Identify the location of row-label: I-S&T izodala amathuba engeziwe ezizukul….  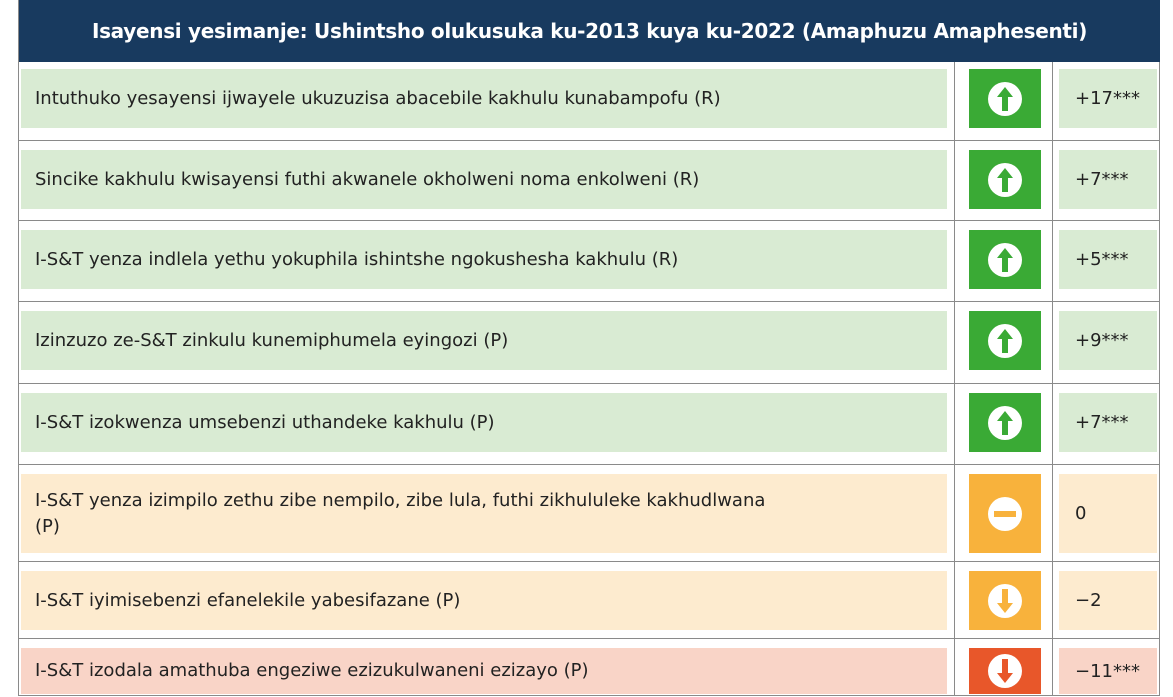
(484, 671).